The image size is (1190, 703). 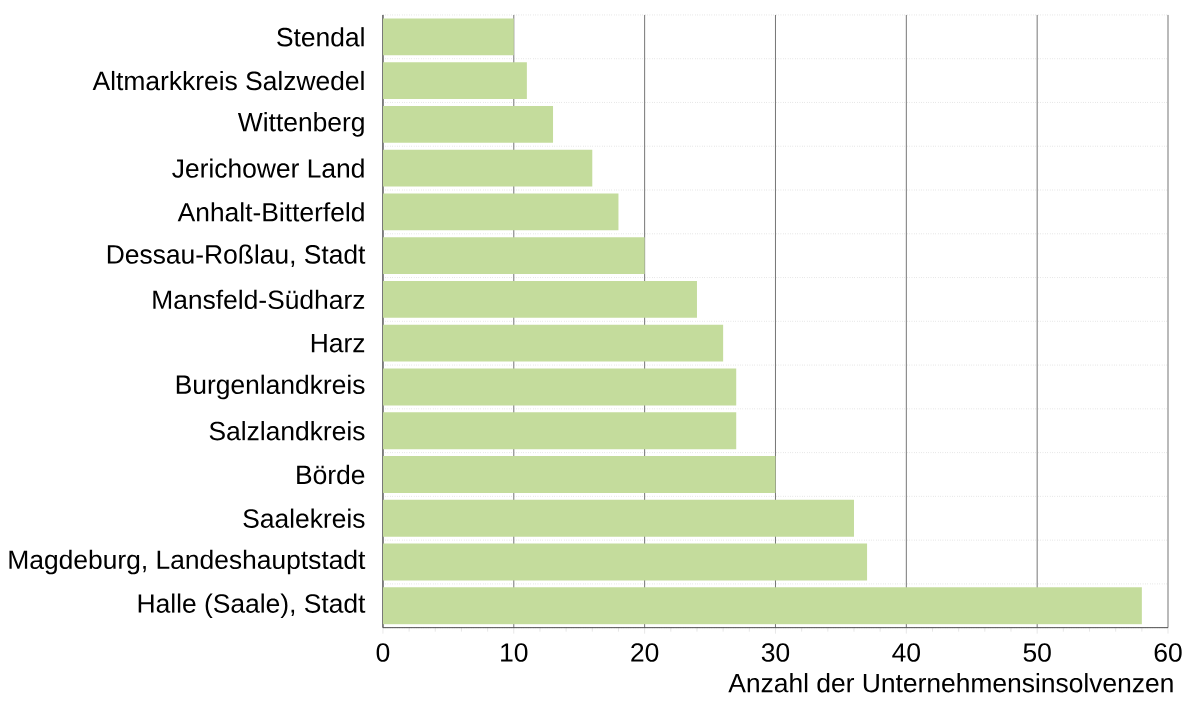 I want to click on y-tick-label: Stendal, so click(x=320, y=36).